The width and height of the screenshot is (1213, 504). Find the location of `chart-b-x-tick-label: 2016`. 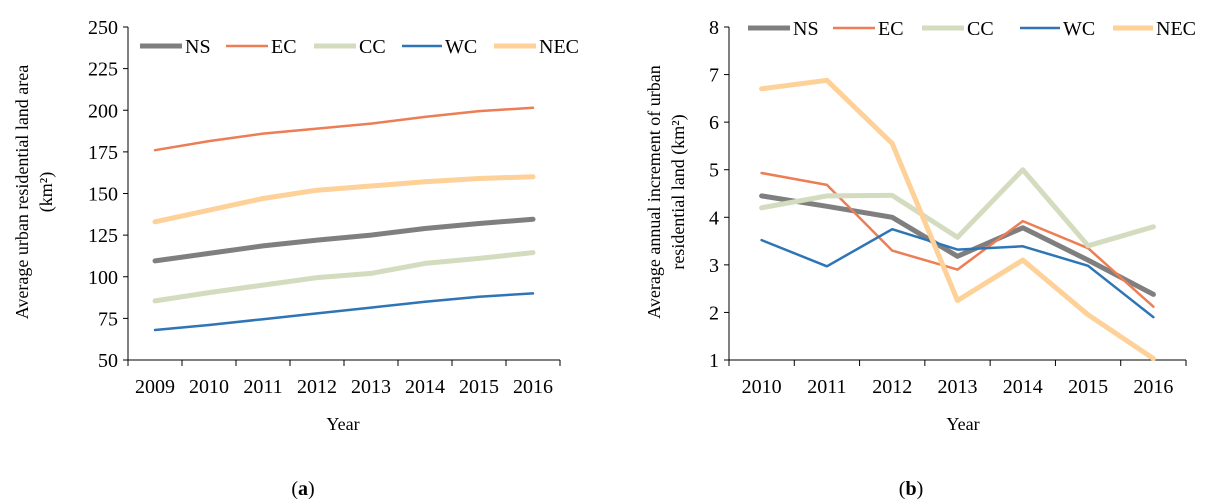

chart-b-x-tick-label: 2016 is located at coordinates (1153, 387).